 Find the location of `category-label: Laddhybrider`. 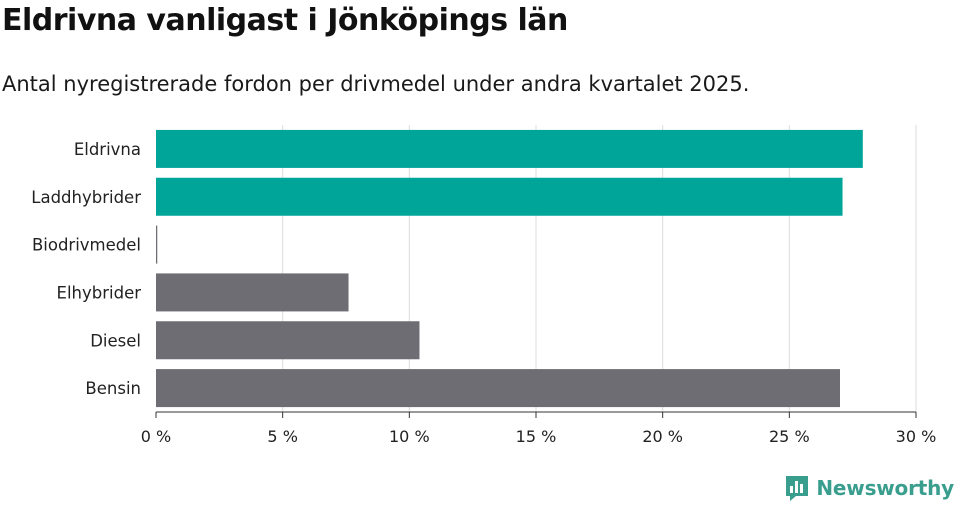

category-label: Laddhybrider is located at coordinates (86, 197).